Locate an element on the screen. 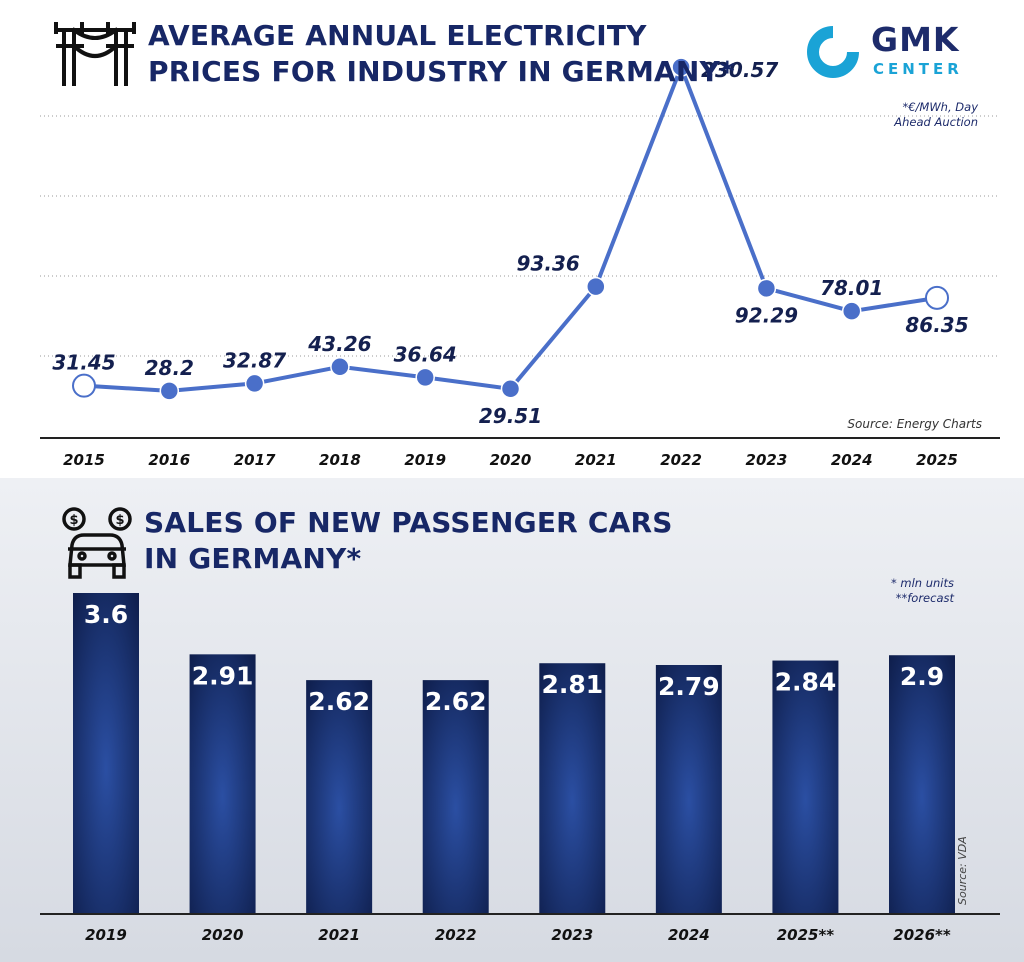 This screenshot has height=962, width=1024. line-chart-value-label: 78.01 is located at coordinates (851, 288).